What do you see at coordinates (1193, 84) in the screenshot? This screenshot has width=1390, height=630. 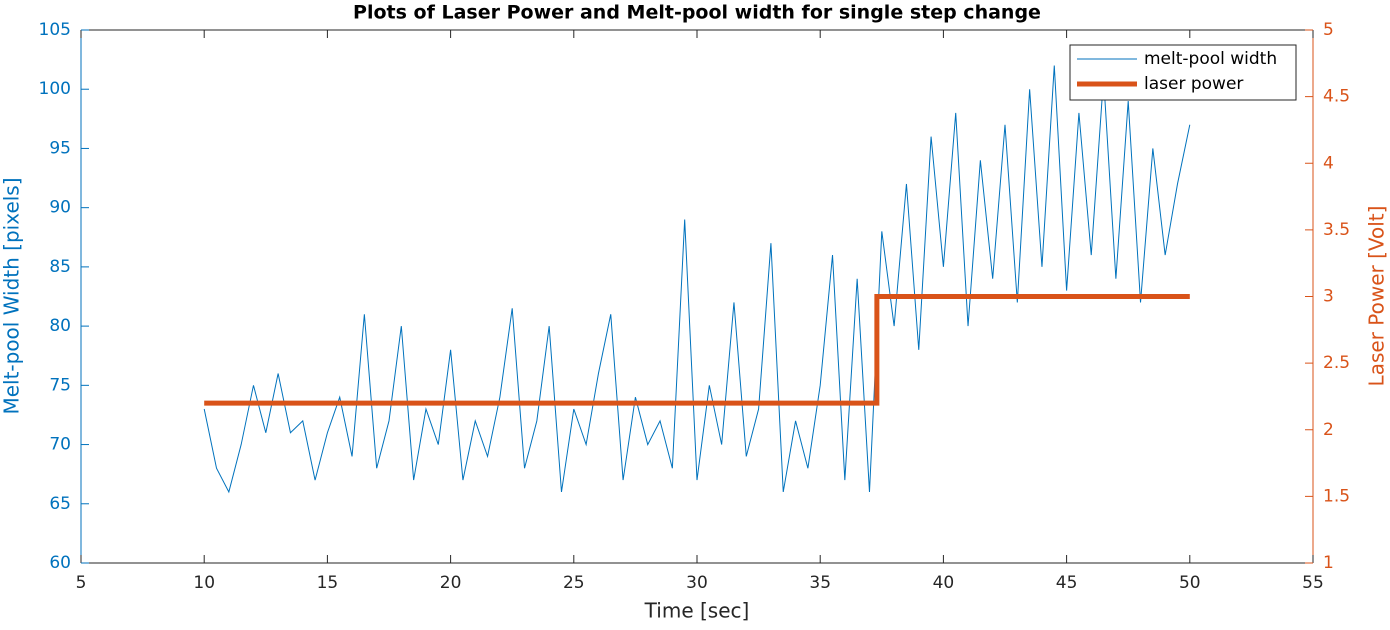 I see `legend-label: laser power` at bounding box center [1193, 84].